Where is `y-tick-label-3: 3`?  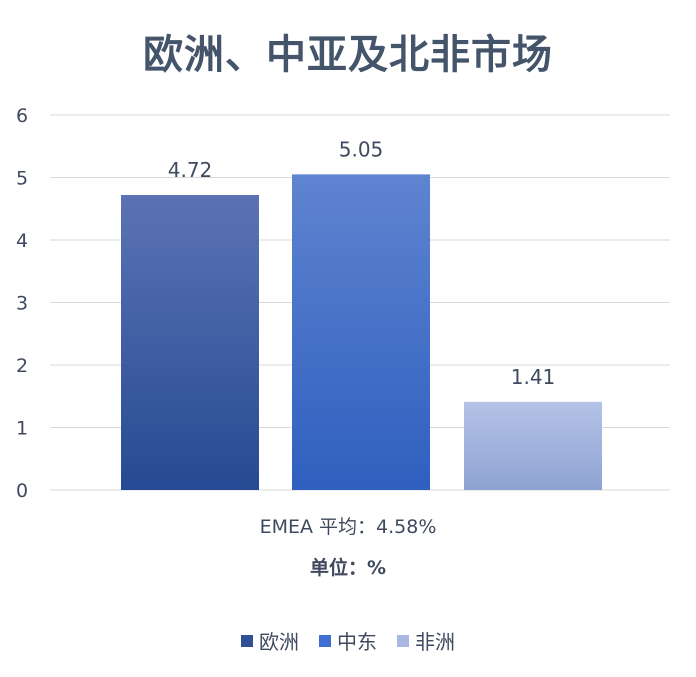 y-tick-label-3: 3 is located at coordinates (22, 304).